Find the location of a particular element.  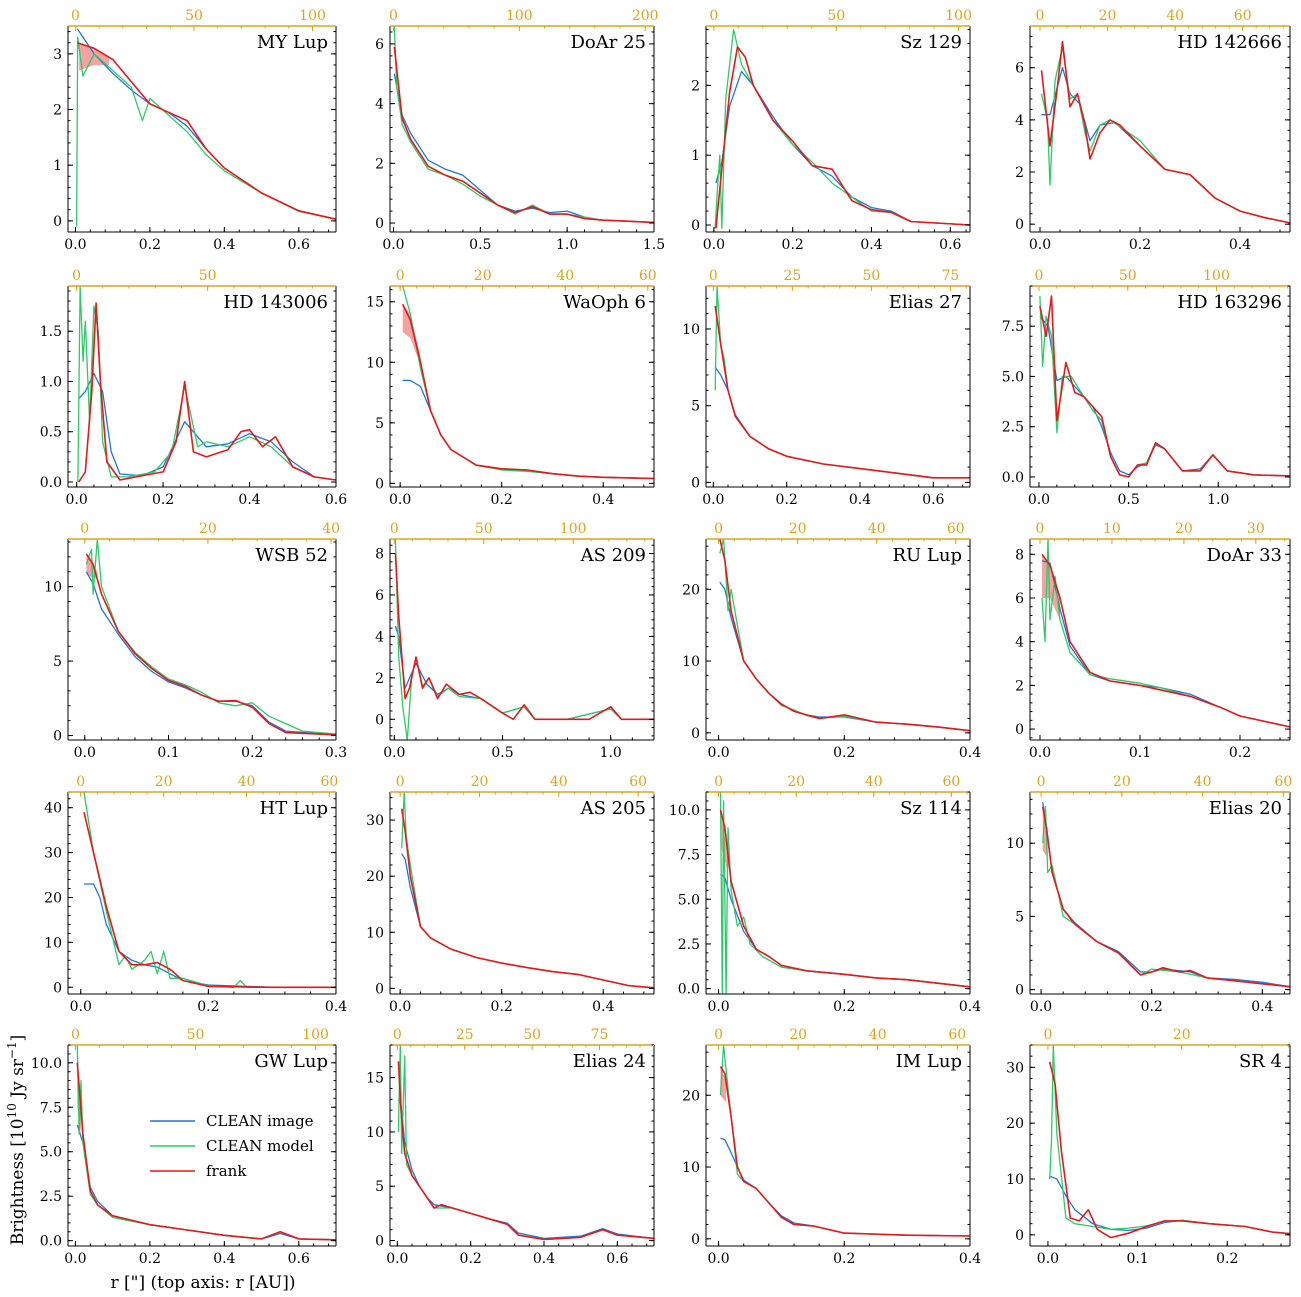

legend-label: CLEAN image is located at coordinates (260, 1121).